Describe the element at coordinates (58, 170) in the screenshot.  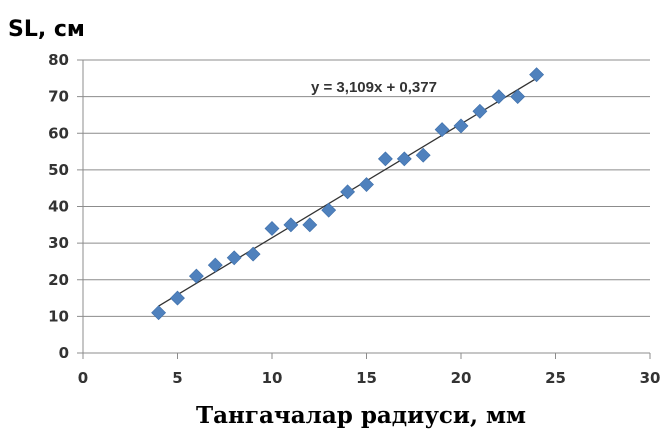
I see `y-tick-label-50: 50` at that location.